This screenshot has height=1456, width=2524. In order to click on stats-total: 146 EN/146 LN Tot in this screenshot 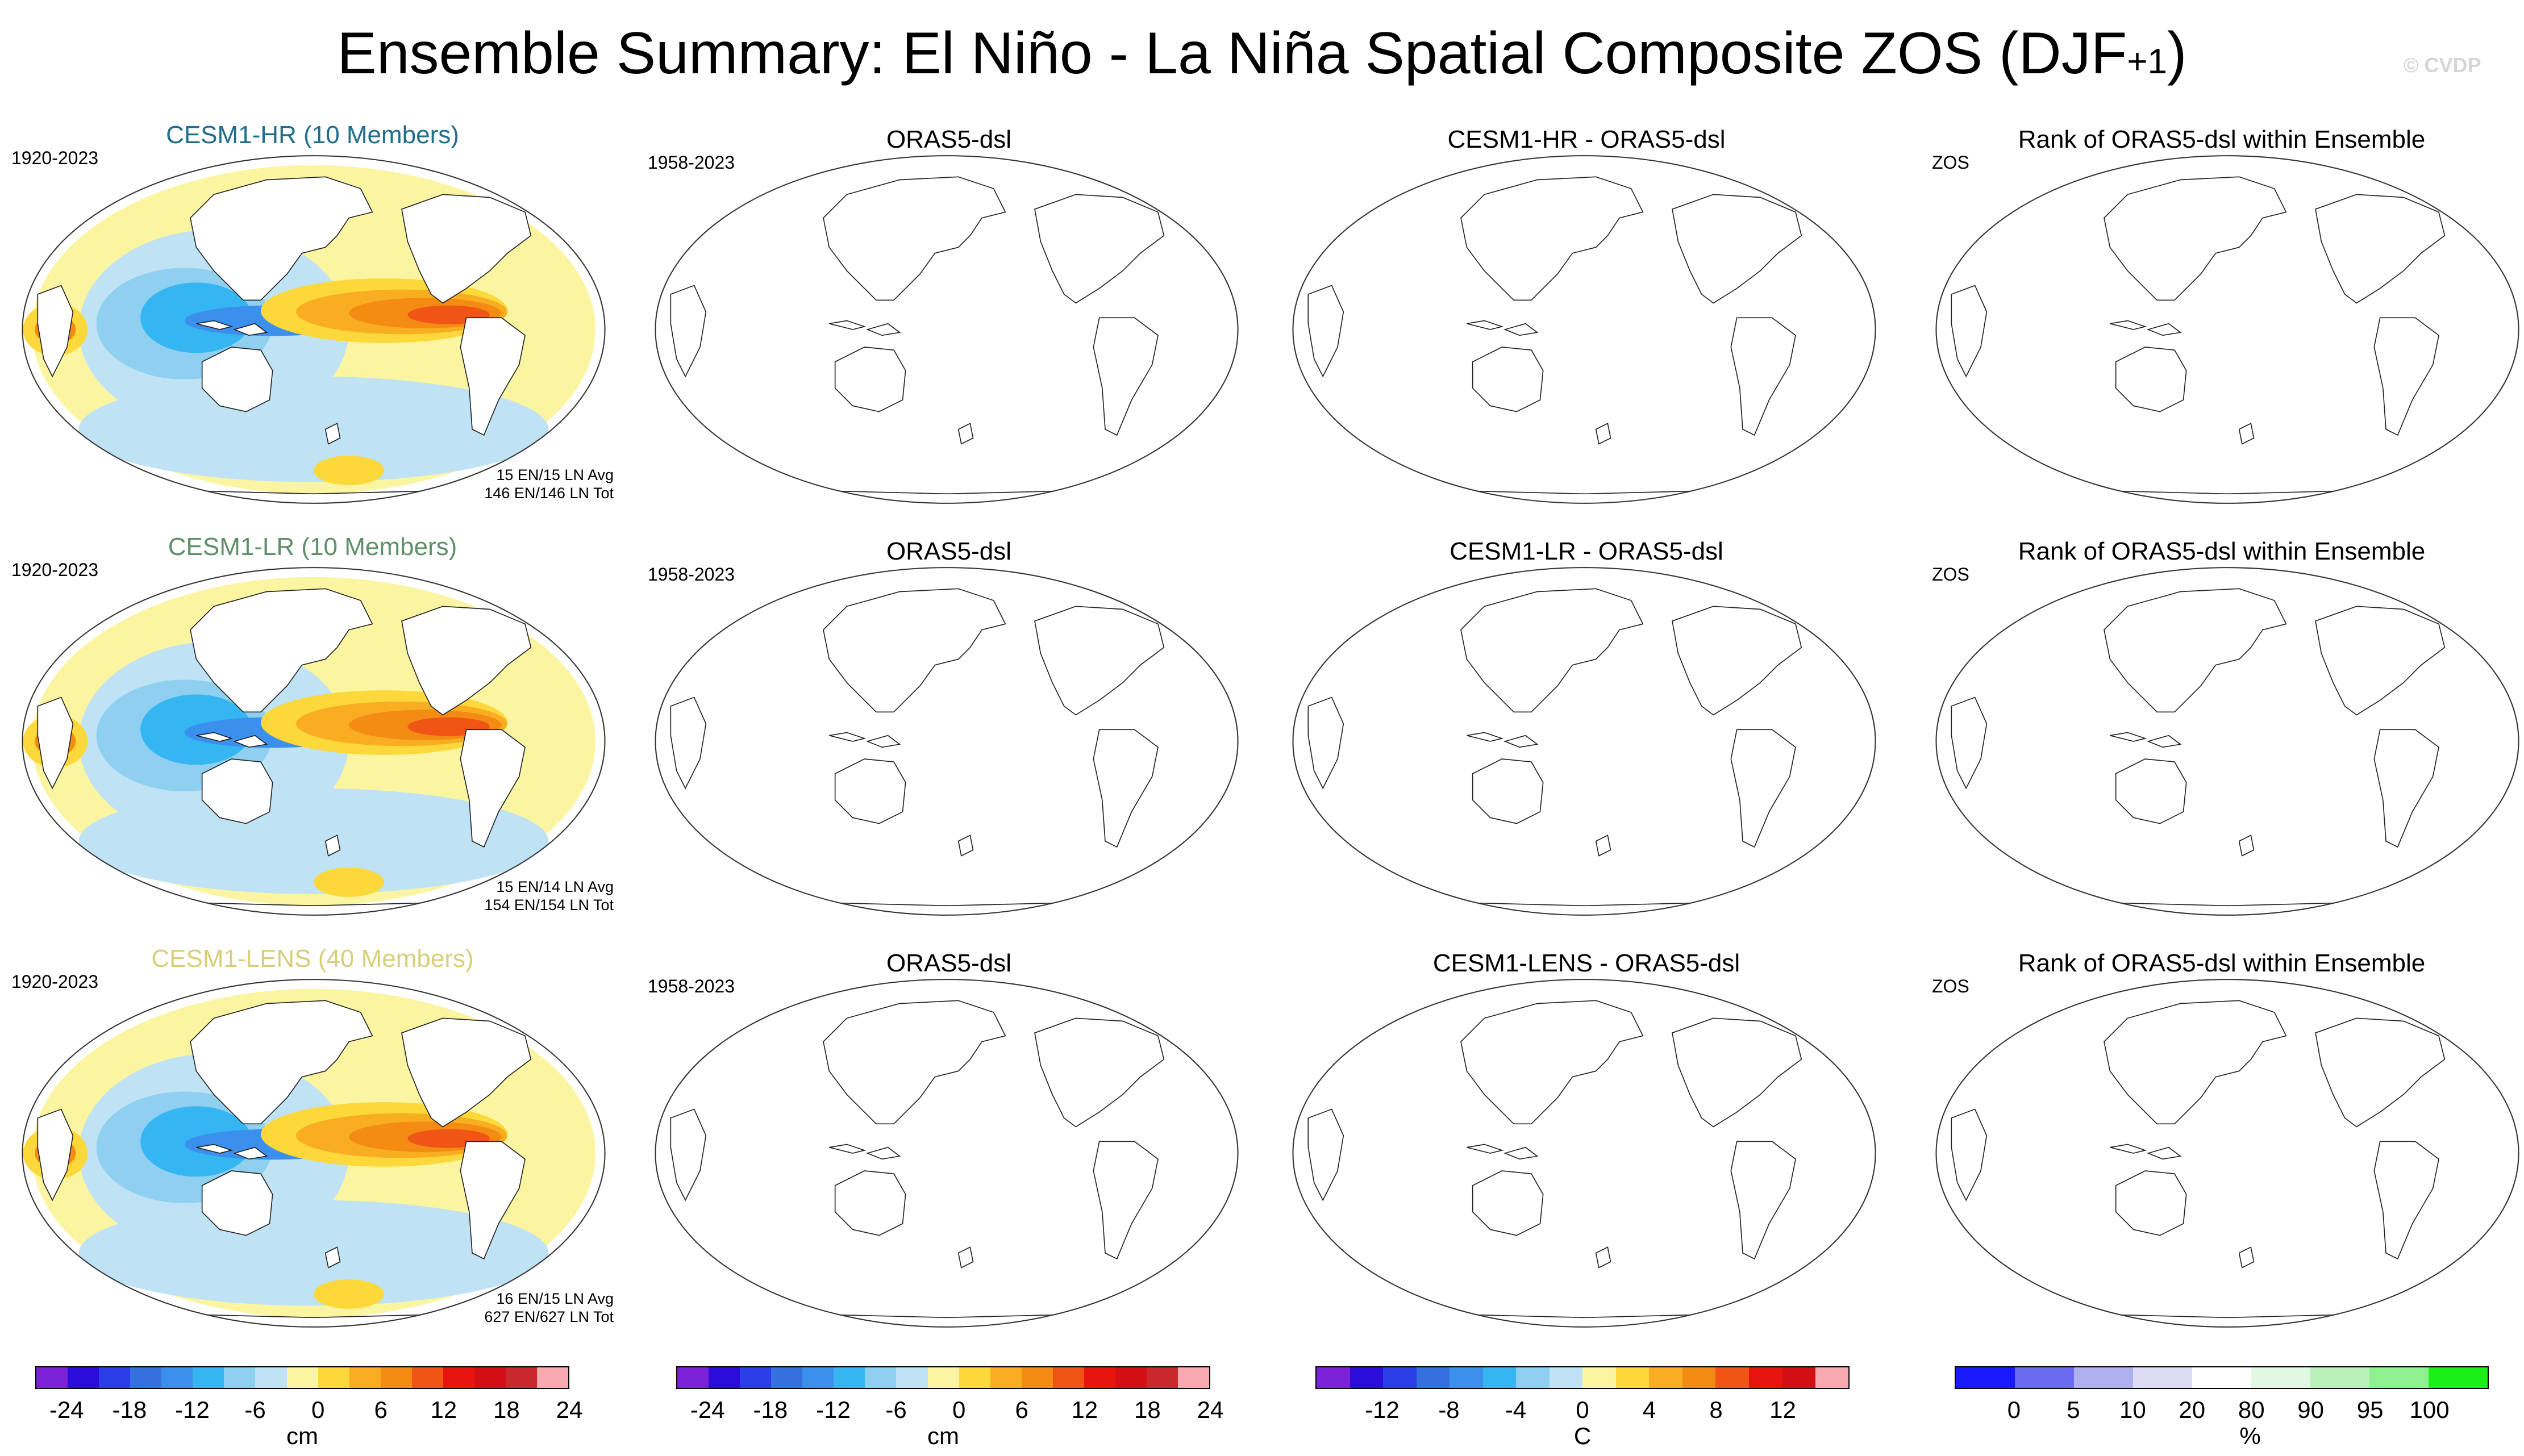, I will do `click(549, 493)`.